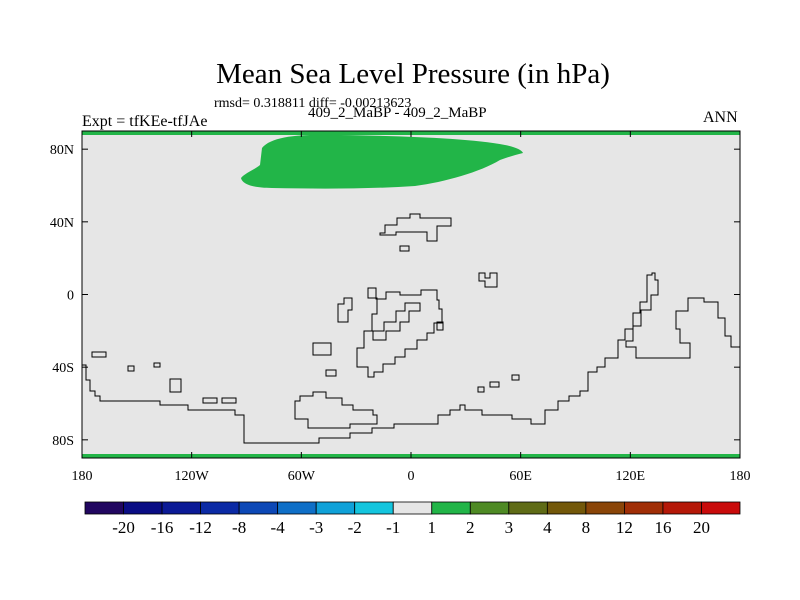 The image size is (800, 600). Describe the element at coordinates (162, 527) in the screenshot. I see `colorbar-label: -16` at that location.